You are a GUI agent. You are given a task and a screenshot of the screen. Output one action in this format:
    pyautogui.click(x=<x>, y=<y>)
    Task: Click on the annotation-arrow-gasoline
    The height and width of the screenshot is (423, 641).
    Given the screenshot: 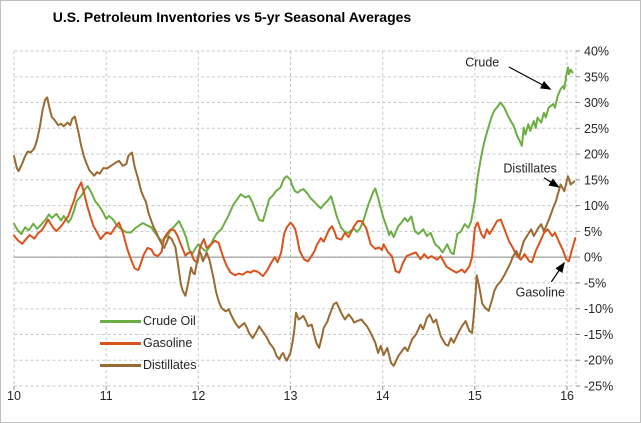 What is the action you would take?
    pyautogui.click(x=557, y=272)
    